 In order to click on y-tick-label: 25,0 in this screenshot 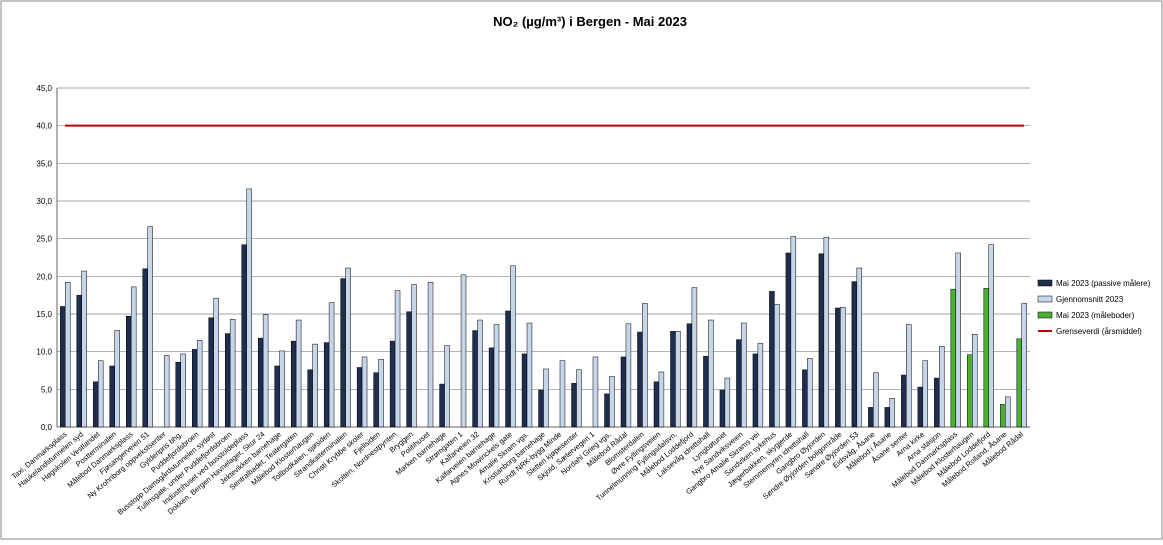, I will do `click(44, 239)`.